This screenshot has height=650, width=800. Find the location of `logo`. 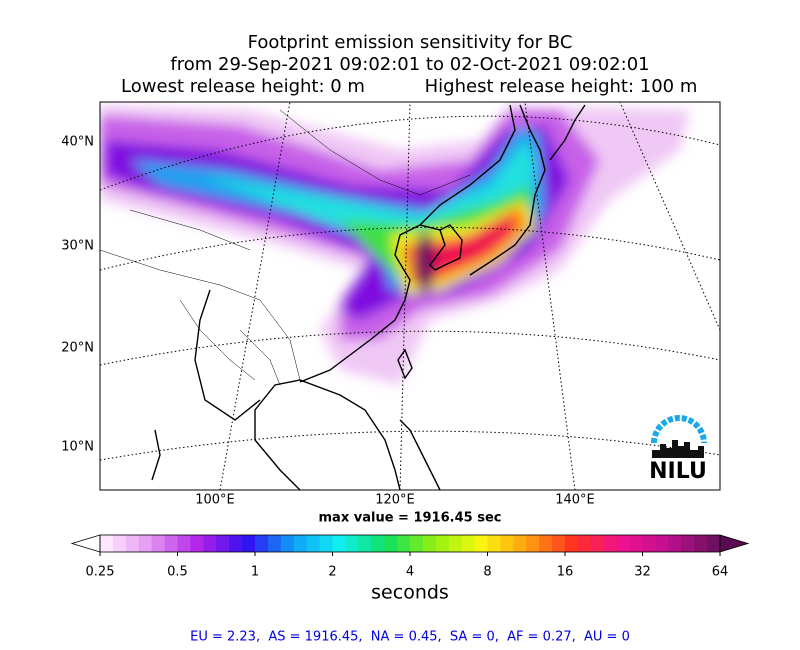

logo is located at coordinates (679, 436).